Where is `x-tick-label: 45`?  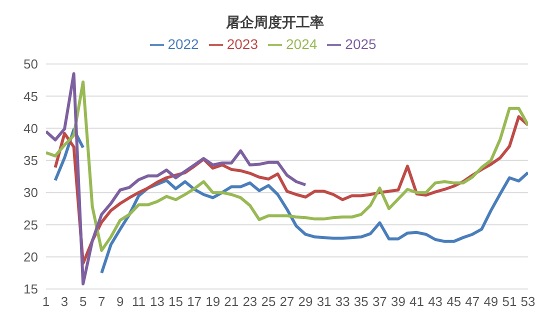
x-tick-label: 45 is located at coordinates (454, 302).